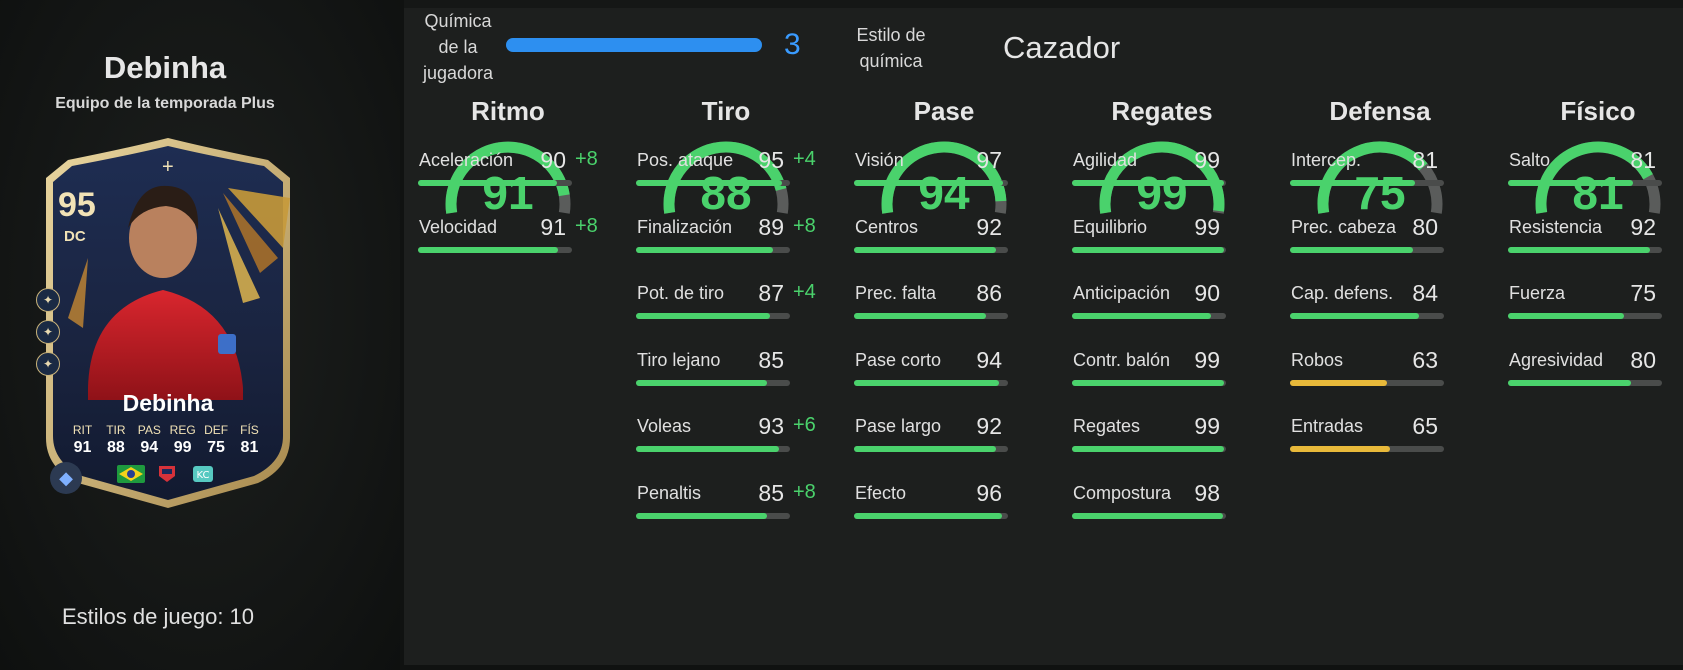 The height and width of the screenshot is (670, 1683). I want to click on stat-name: Voleas, so click(664, 426).